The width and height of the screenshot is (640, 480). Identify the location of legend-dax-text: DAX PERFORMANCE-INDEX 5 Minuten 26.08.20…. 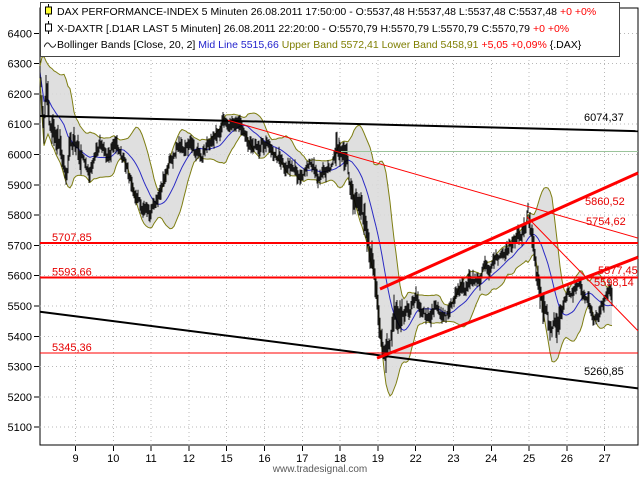
(307, 12).